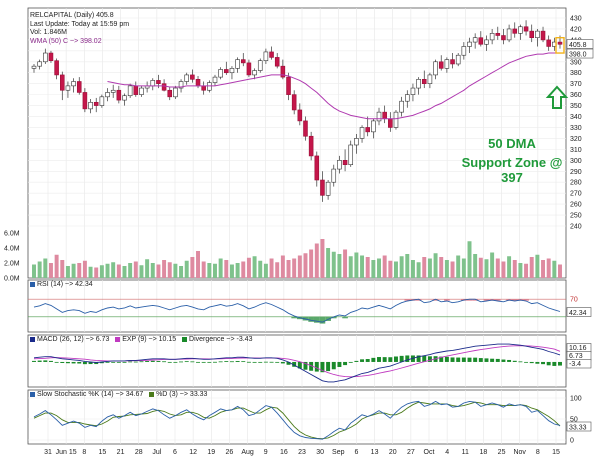  I want to click on price-tick-label: 310, so click(576, 150).